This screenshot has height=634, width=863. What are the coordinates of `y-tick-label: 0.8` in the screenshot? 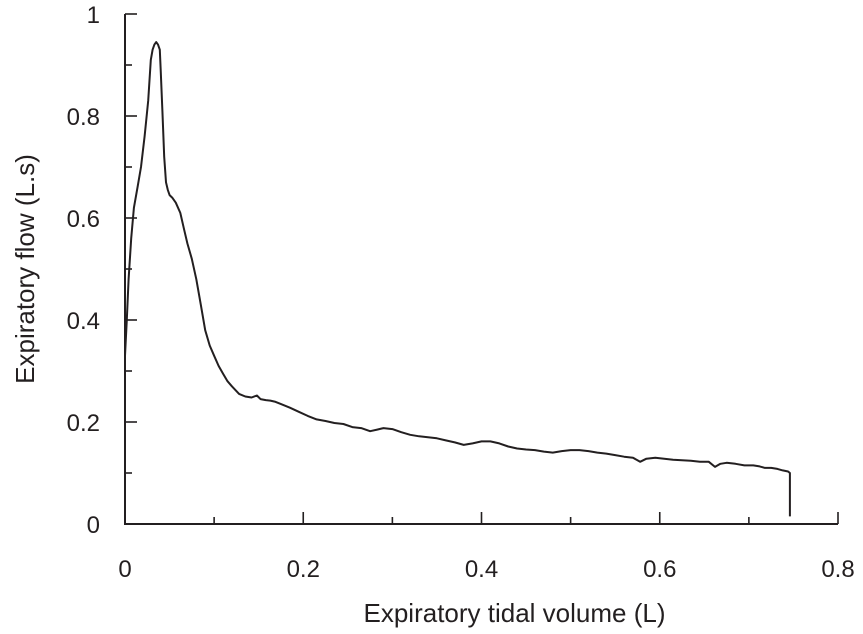 It's located at (83, 117).